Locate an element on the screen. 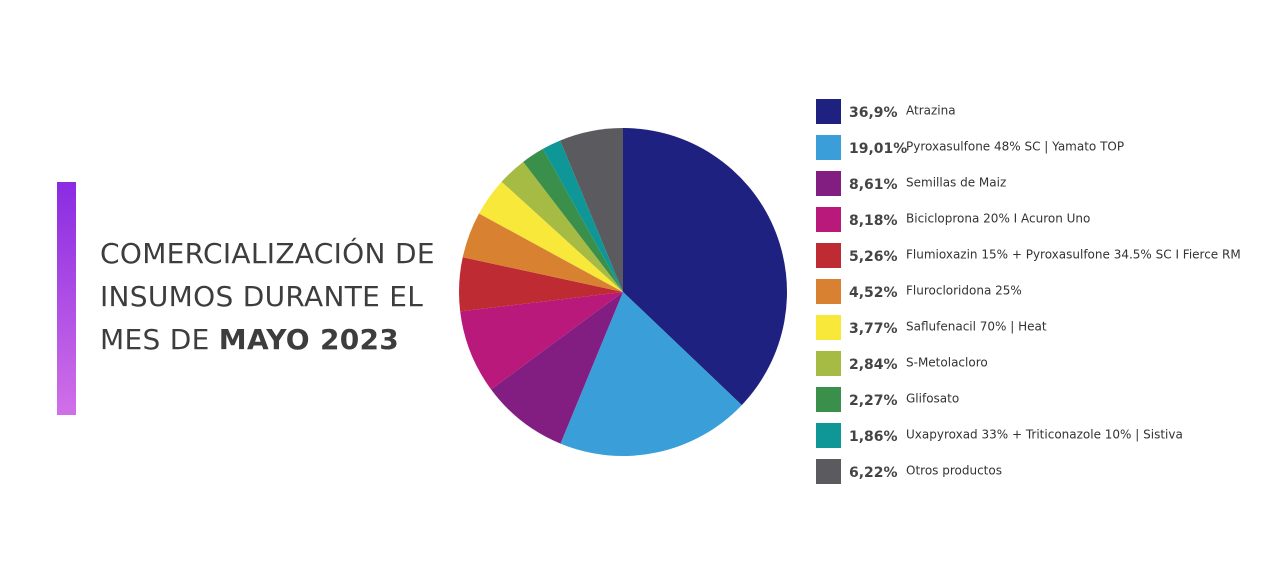 Image resolution: width=1285 pixels, height=577 pixels. title-line: COMERCIALIZACIÓN DE is located at coordinates (267, 253).